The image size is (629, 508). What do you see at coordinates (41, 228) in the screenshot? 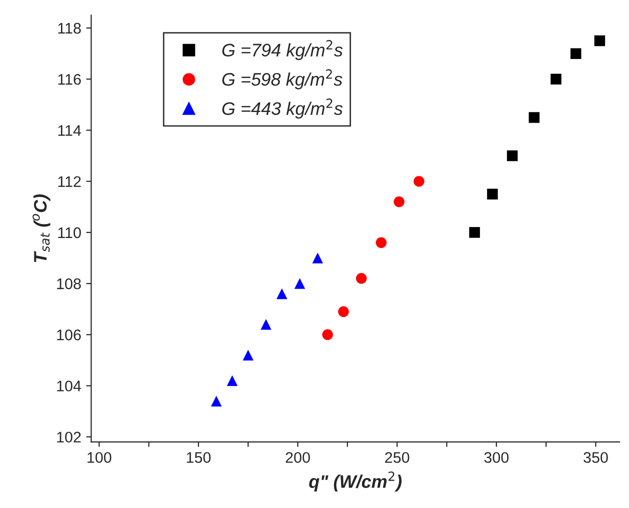
I see `y-axis-title: T$_{sat}$ ($^{o}$C)` at bounding box center [41, 228].